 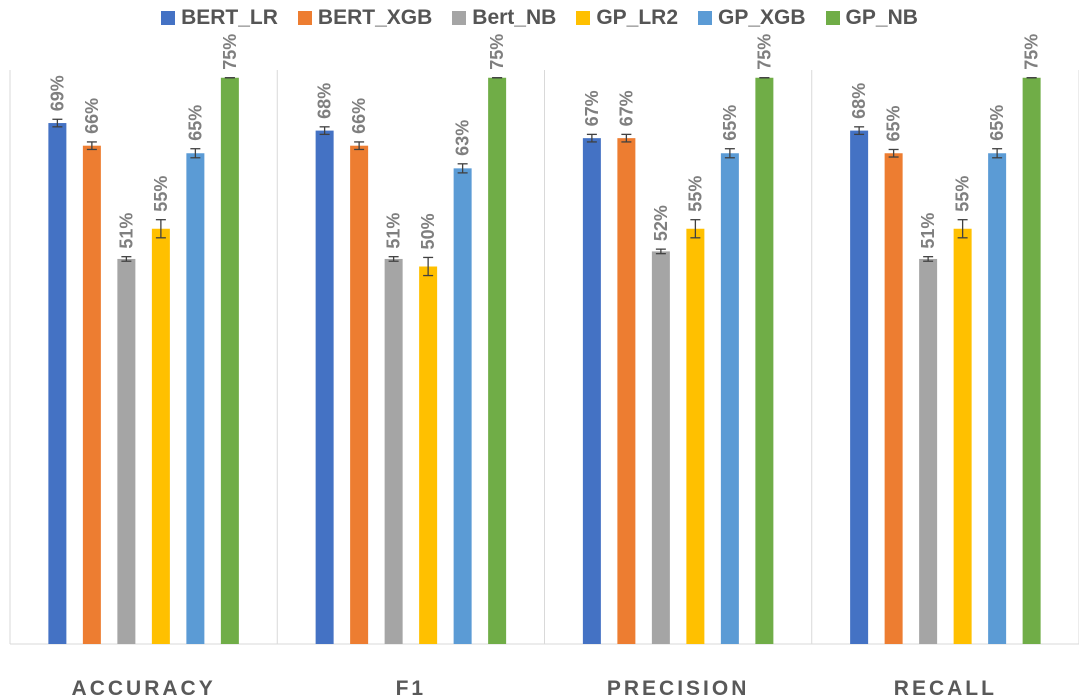 I want to click on x-tick-label: PRECISION, so click(x=678, y=688).